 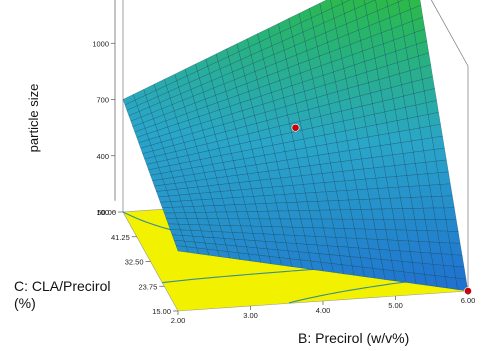 What do you see at coordinates (33, 118) in the screenshot?
I see `z-axis-title: particle size` at bounding box center [33, 118].